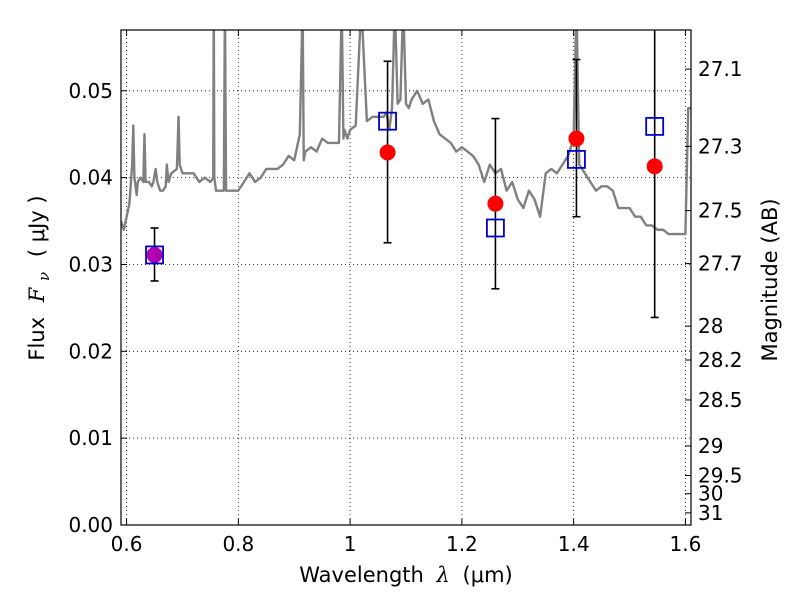  Describe the element at coordinates (361, 575) in the screenshot. I see `x-axis-label-text: Wavelength` at that location.